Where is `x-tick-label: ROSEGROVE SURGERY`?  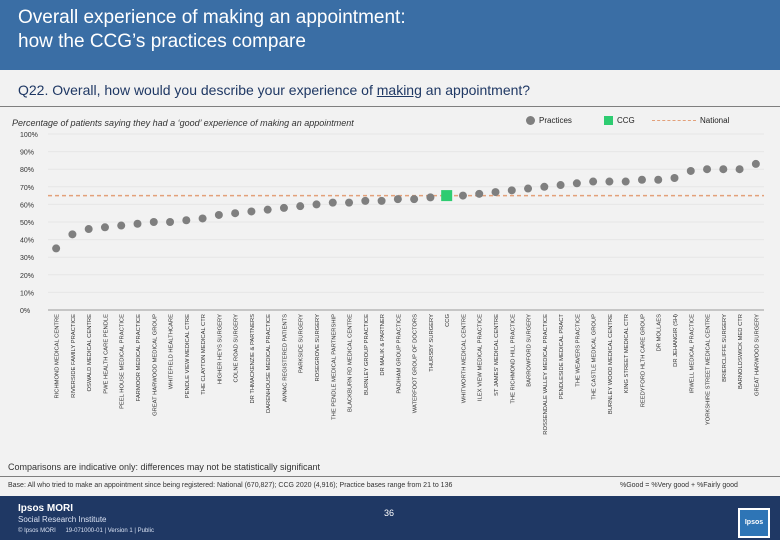 x-tick-label: ROSEGROVE SURGERY is located at coordinates (318, 348).